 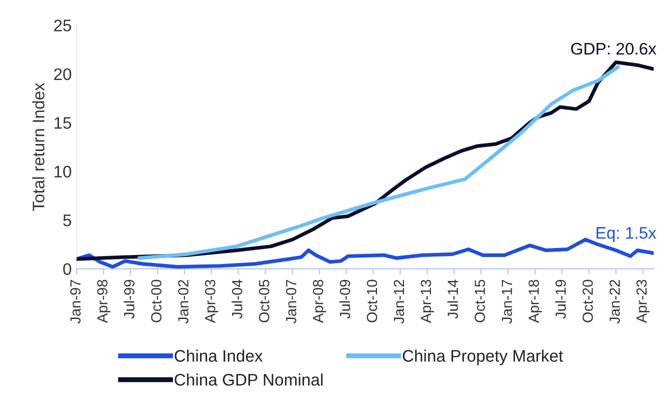 What do you see at coordinates (248, 379) in the screenshot?
I see `legend-label: China GDP Nominal` at bounding box center [248, 379].